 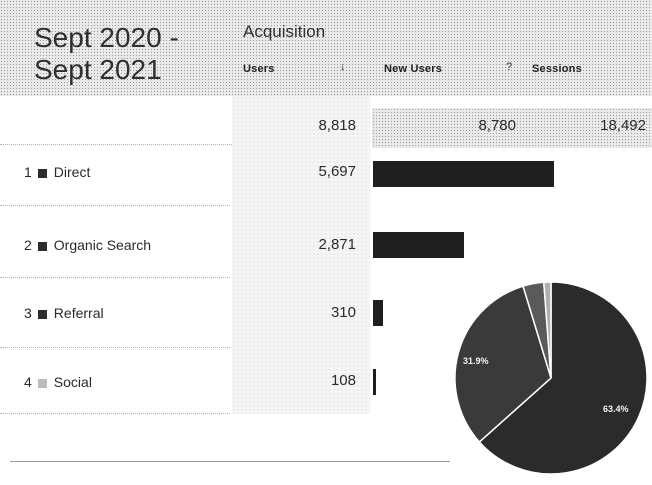 I want to click on column-header-users: Users, so click(x=259, y=69).